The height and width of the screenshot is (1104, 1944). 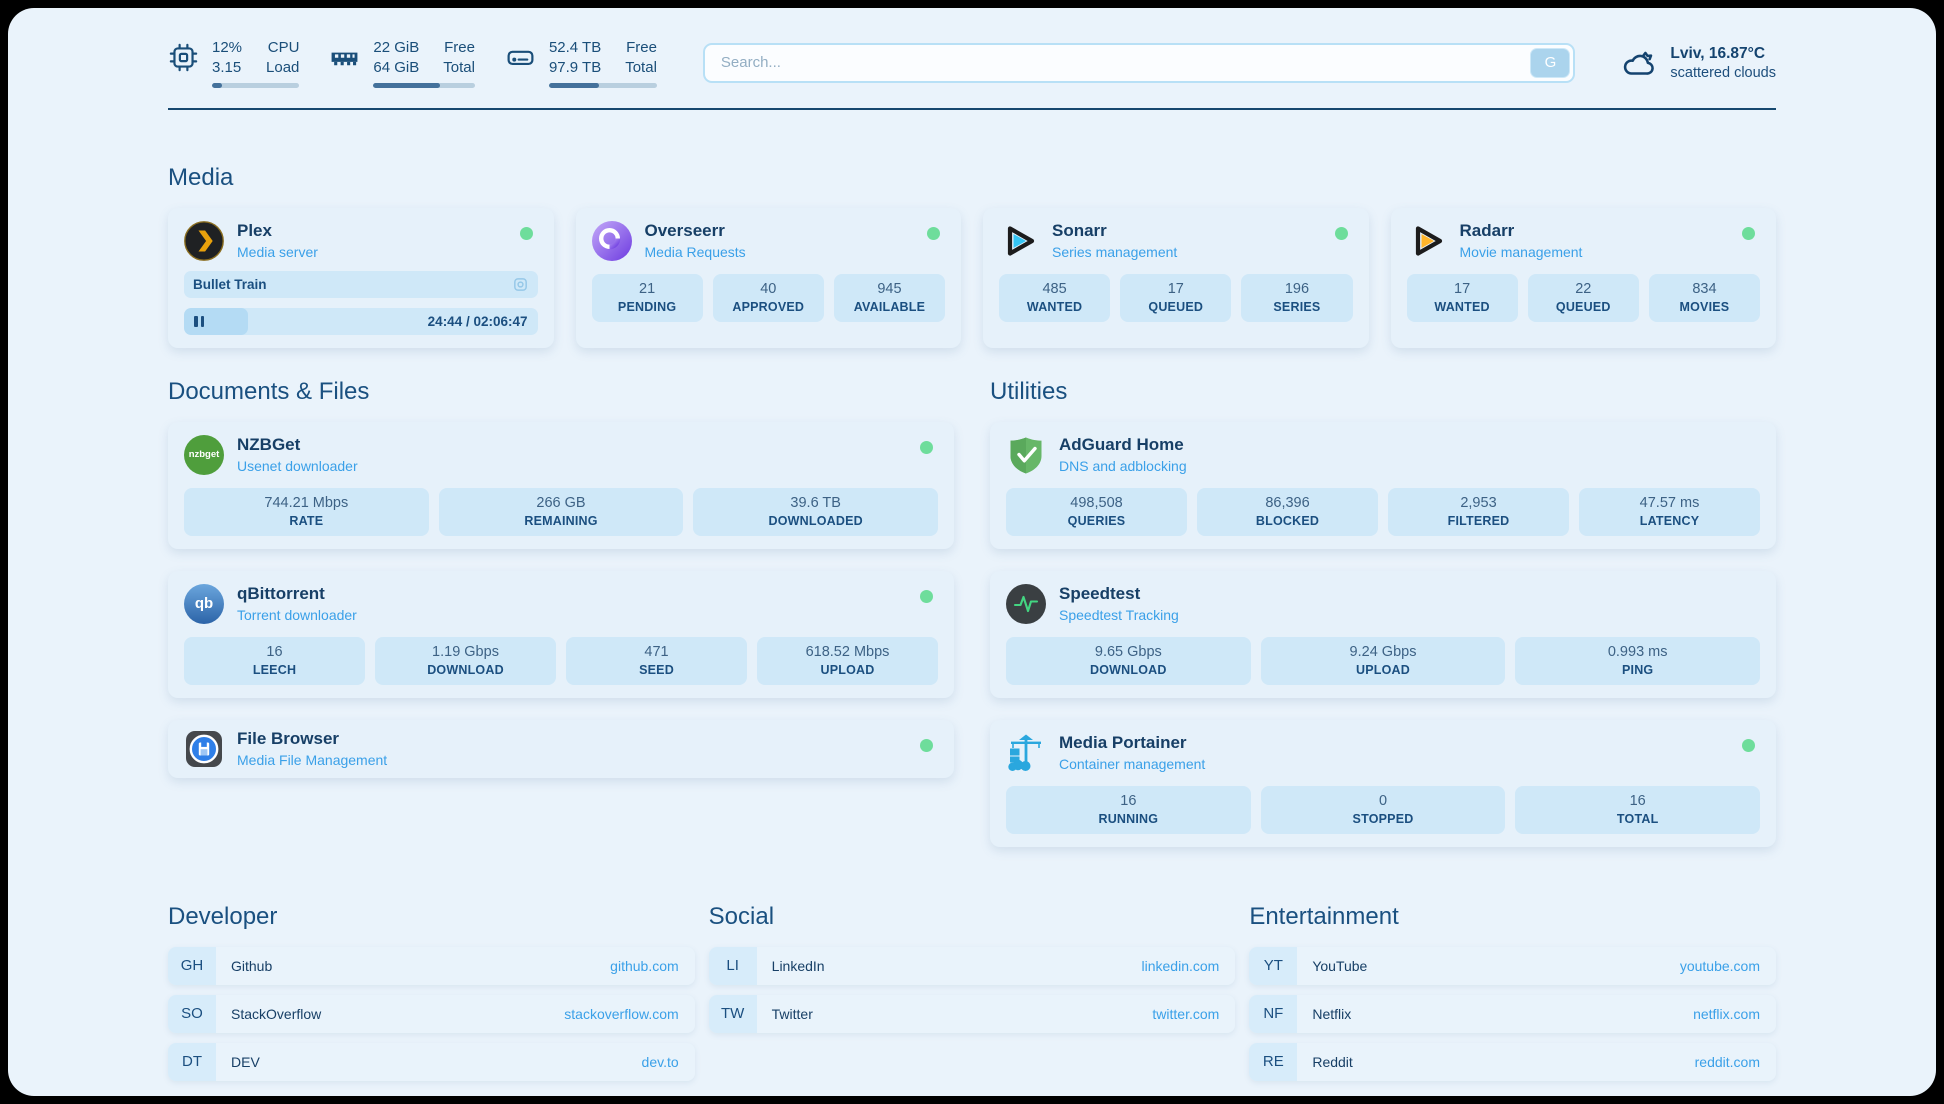 I want to click on stat-box: 16 RUNNING, so click(x=1128, y=809).